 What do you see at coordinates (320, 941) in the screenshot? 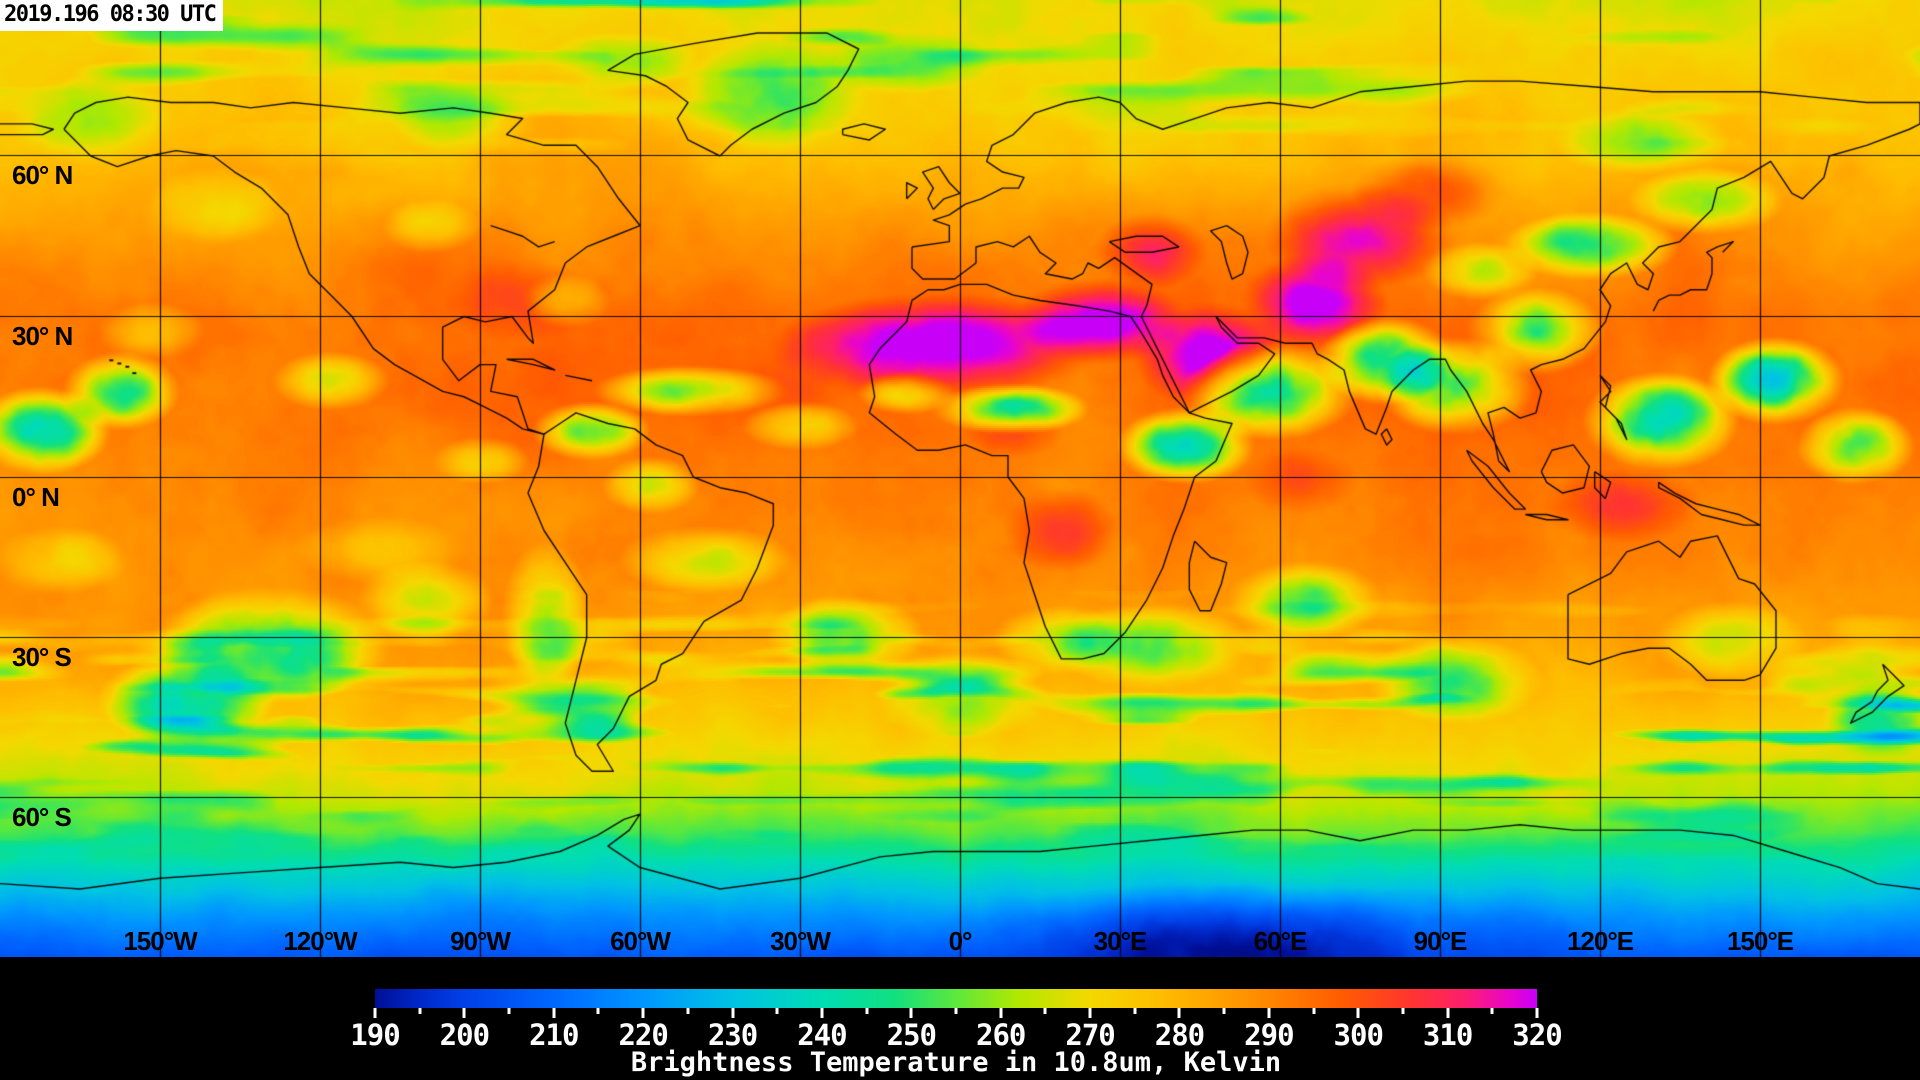
I see `longitude-label: 120°W` at bounding box center [320, 941].